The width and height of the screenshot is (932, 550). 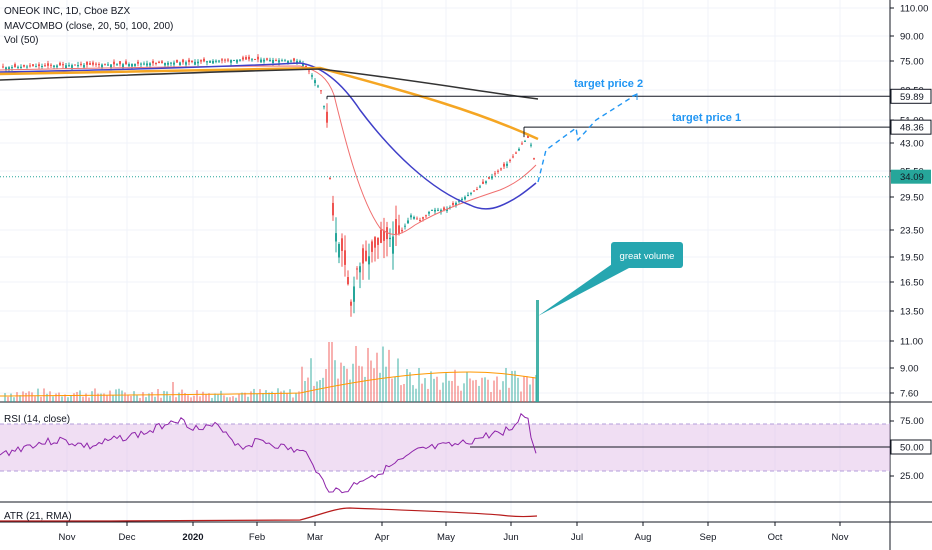 I want to click on target-price-2-label: target price 2, so click(x=608, y=84).